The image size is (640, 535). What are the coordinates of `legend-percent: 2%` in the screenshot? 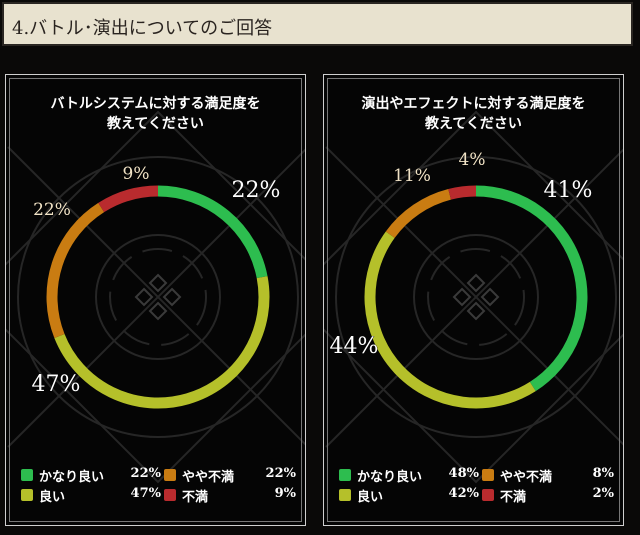 It's located at (603, 493).